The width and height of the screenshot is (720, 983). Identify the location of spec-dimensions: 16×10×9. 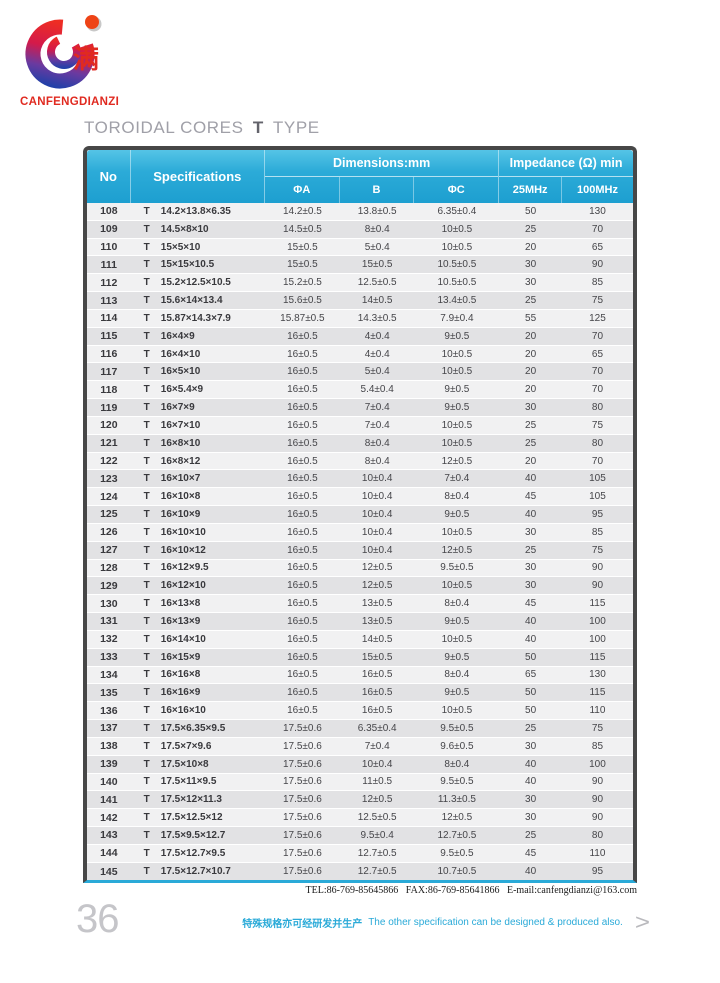
(180, 514).